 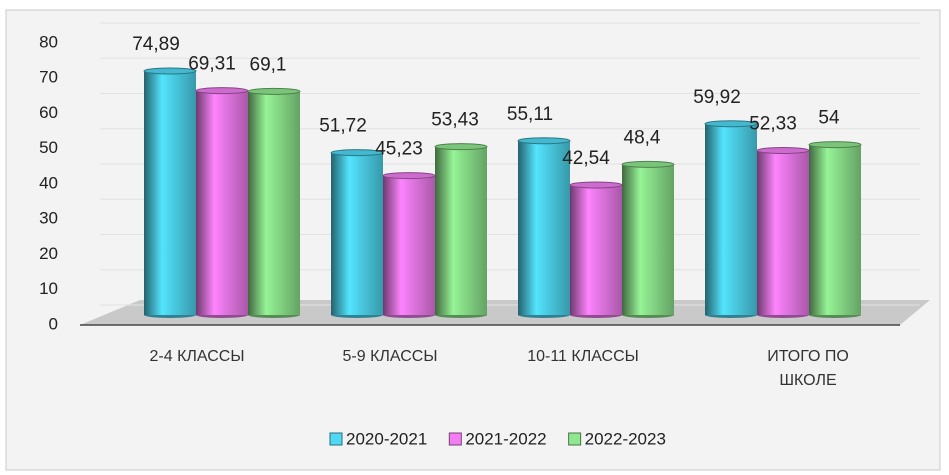 What do you see at coordinates (717, 97) in the screenshot?
I see `data-label: 59,92` at bounding box center [717, 97].